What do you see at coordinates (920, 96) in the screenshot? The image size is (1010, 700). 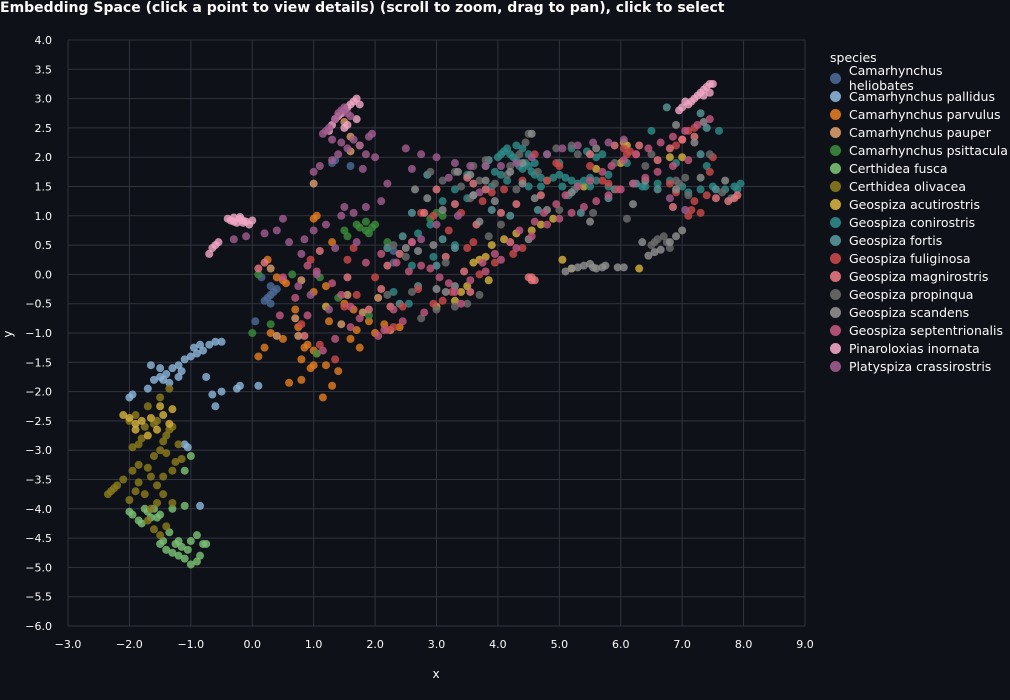 I see `legend-item: Camarhynchus pallidus` at bounding box center [920, 96].